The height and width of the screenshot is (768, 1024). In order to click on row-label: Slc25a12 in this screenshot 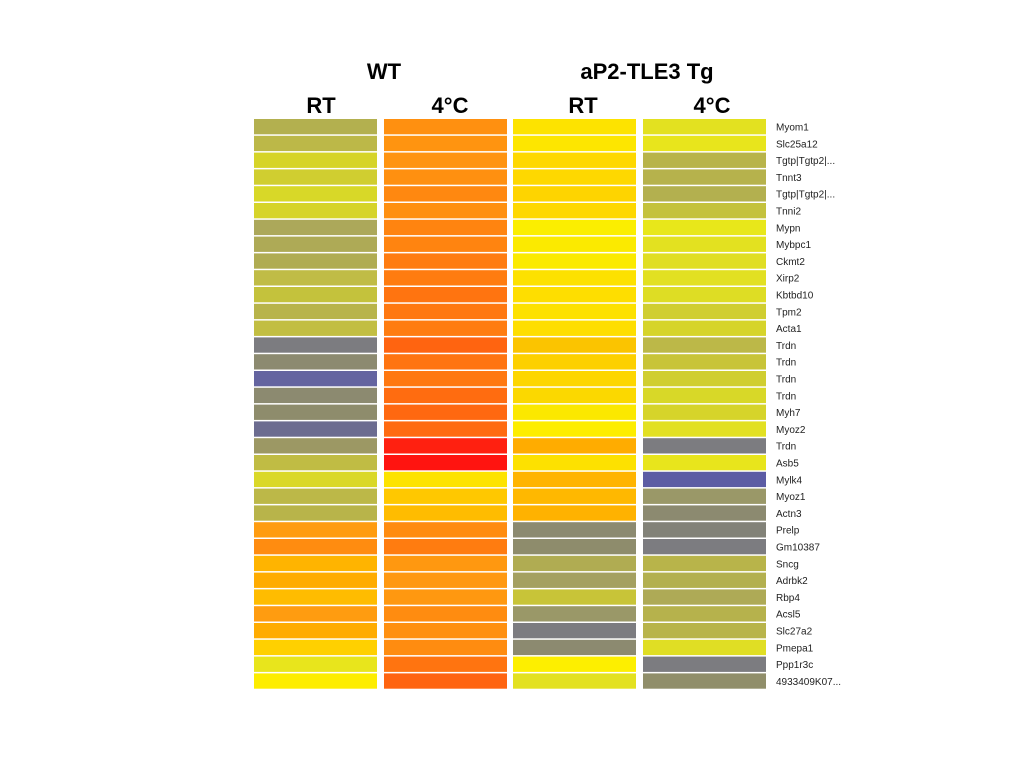, I will do `click(797, 144)`.